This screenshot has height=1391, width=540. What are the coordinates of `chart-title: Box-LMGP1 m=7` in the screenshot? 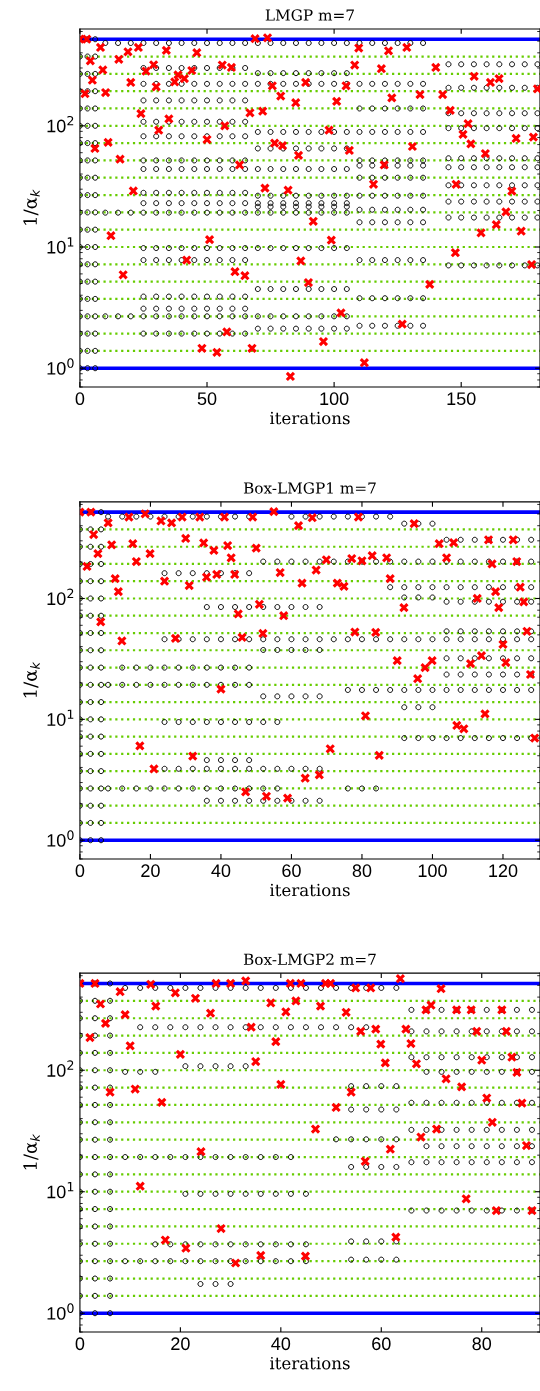 It's located at (309, 488).